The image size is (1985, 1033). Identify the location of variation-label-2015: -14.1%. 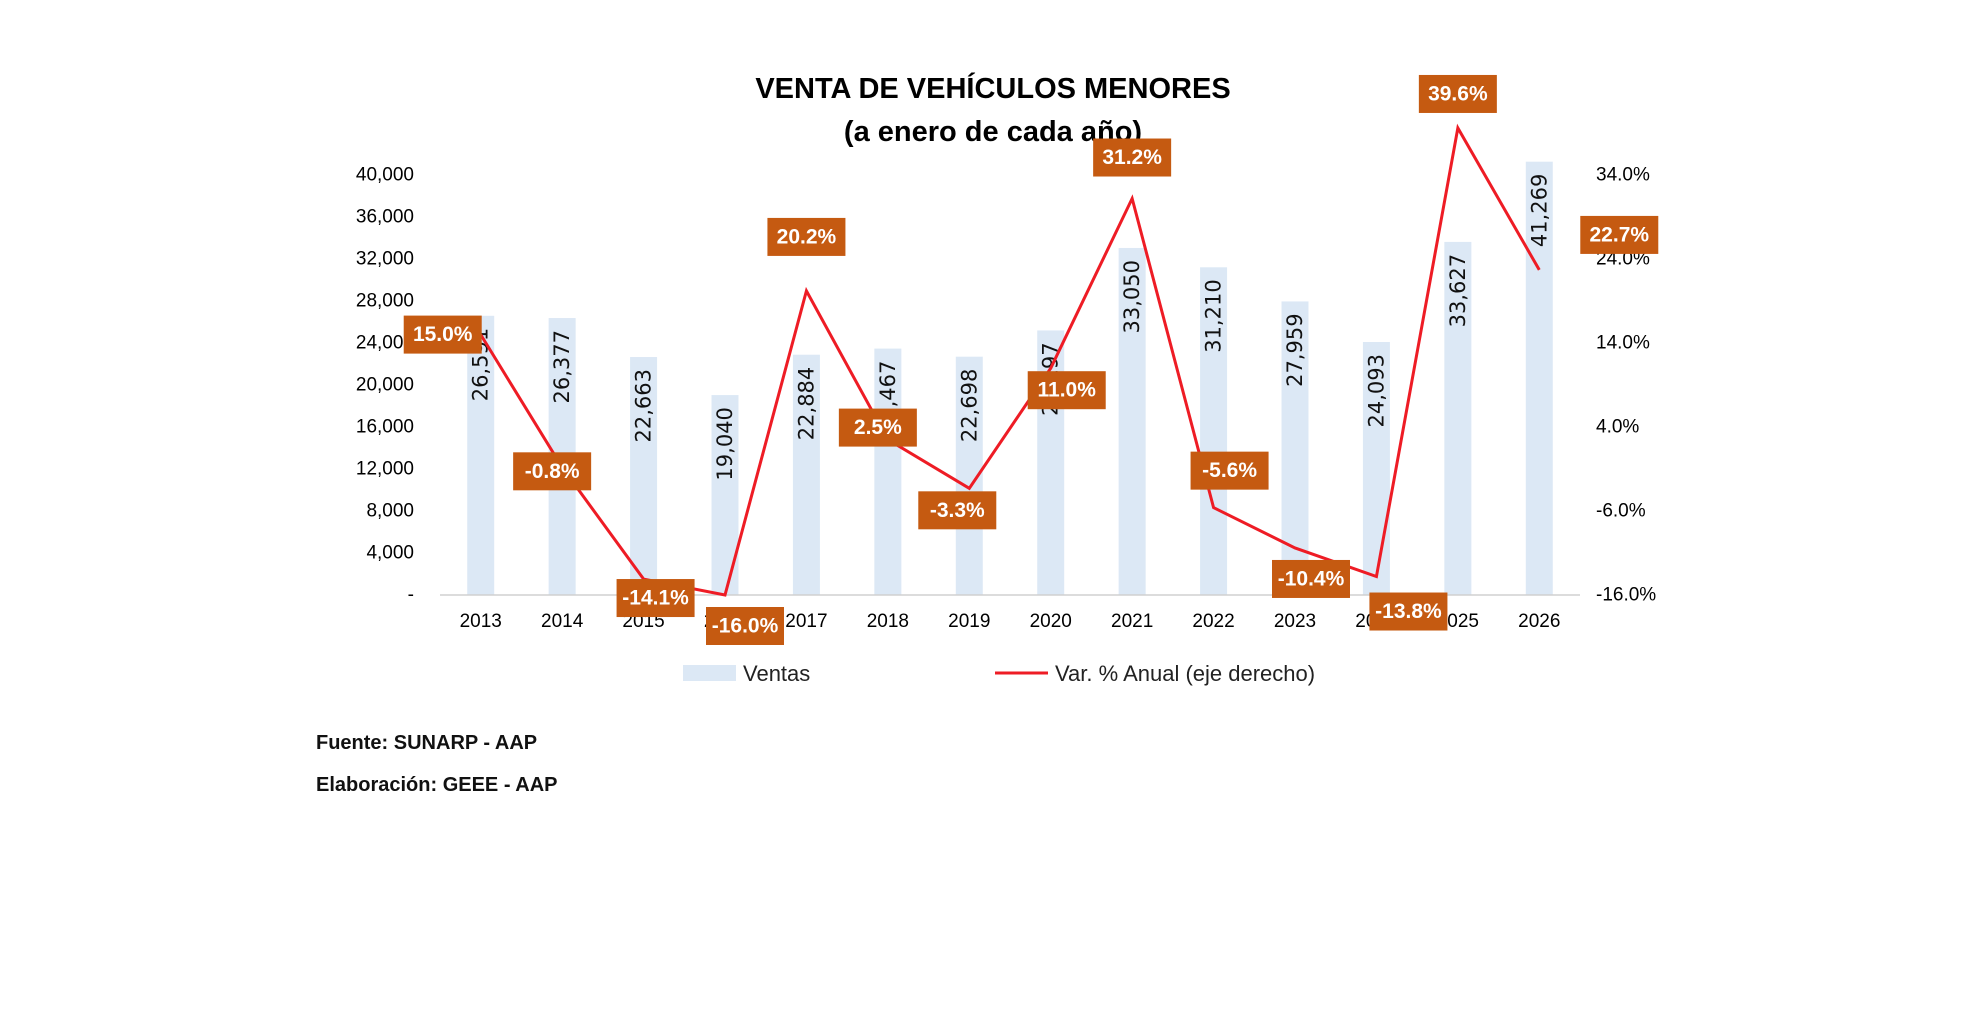
(655, 598).